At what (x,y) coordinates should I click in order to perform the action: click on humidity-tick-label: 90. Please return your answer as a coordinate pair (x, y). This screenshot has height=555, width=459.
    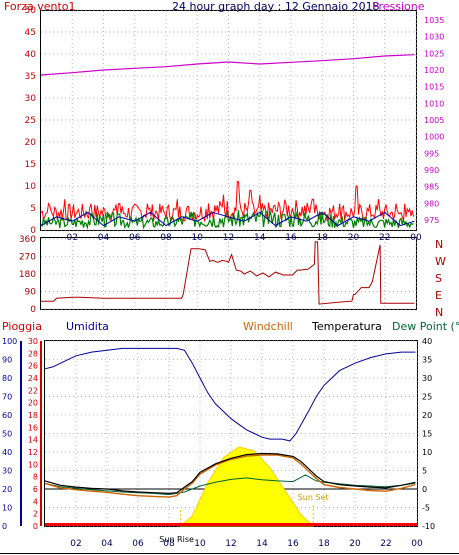
    Looking at the image, I should click on (7, 360).